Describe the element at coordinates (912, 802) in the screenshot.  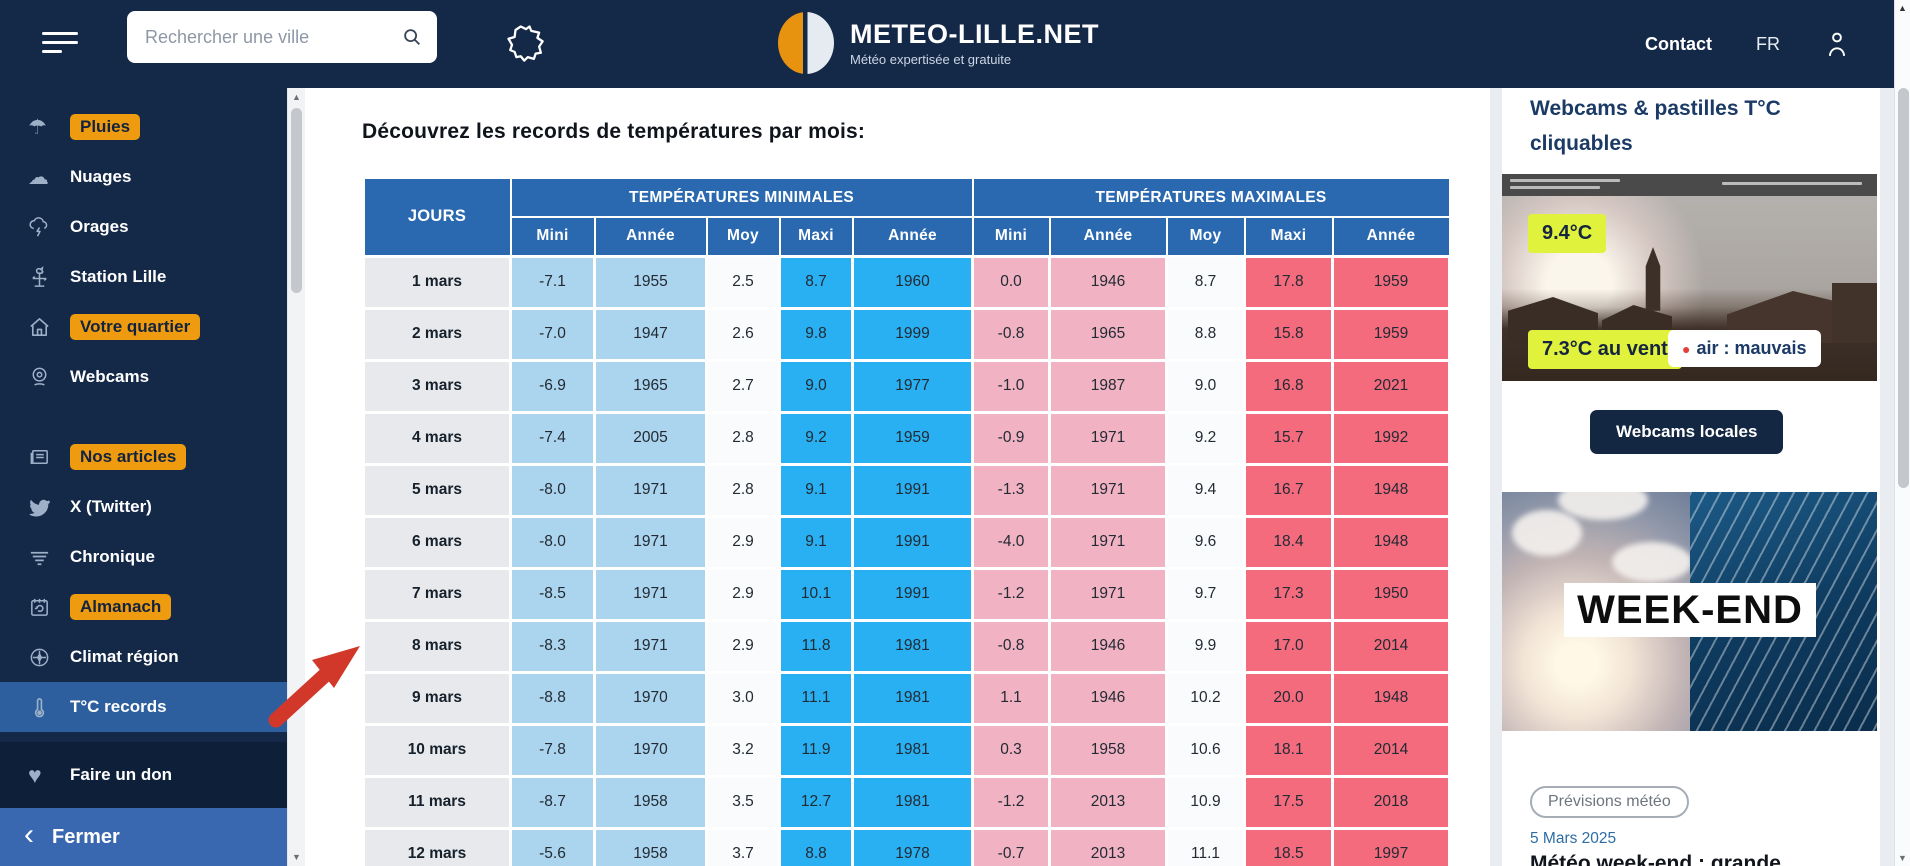
I see `table-cell: 1981` at that location.